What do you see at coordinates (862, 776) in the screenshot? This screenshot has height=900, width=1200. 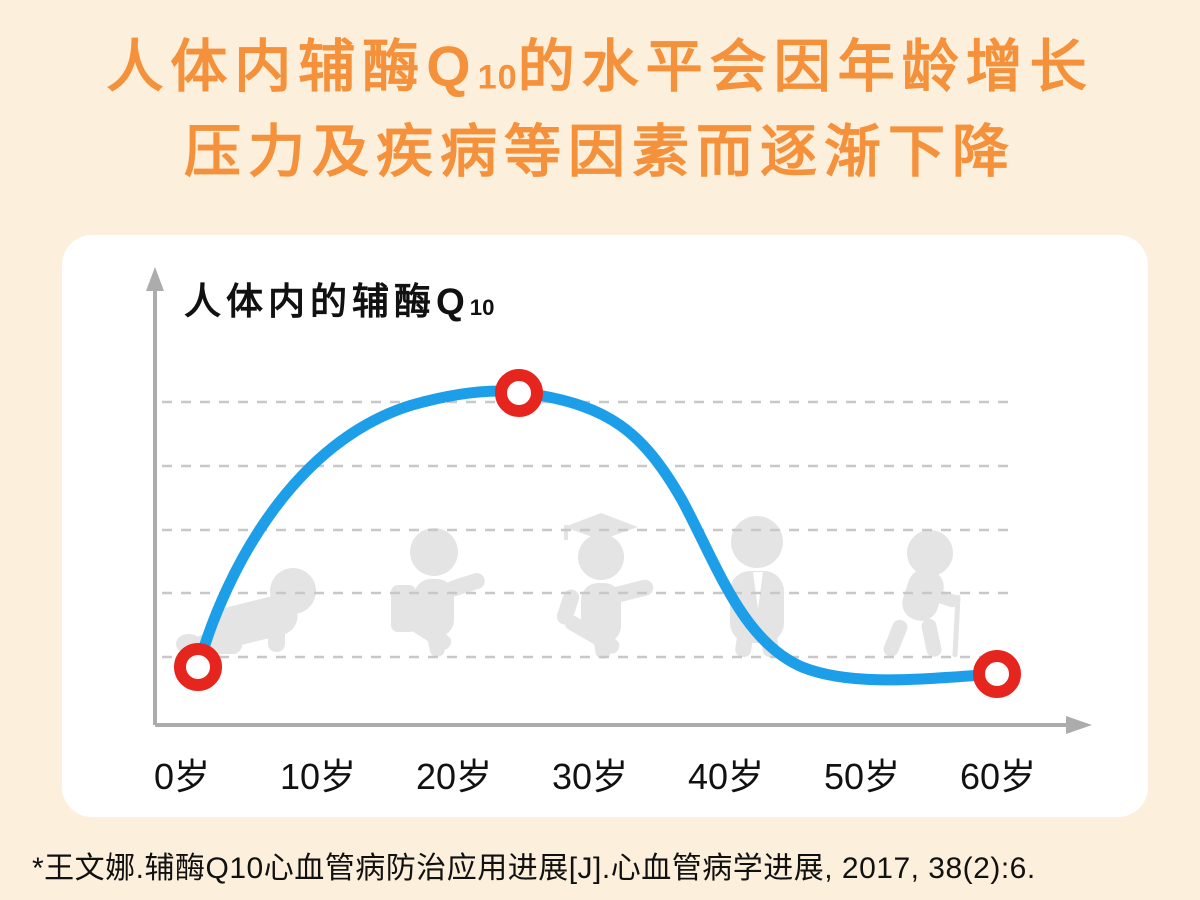 I see `x-tick-50: 50岁` at bounding box center [862, 776].